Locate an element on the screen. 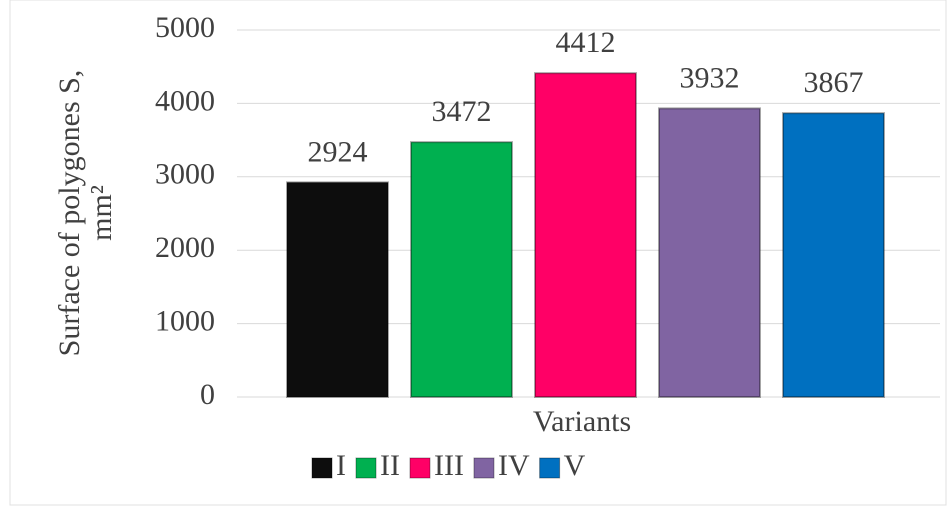  y-axis-label-line: mm² is located at coordinates (101, 213).